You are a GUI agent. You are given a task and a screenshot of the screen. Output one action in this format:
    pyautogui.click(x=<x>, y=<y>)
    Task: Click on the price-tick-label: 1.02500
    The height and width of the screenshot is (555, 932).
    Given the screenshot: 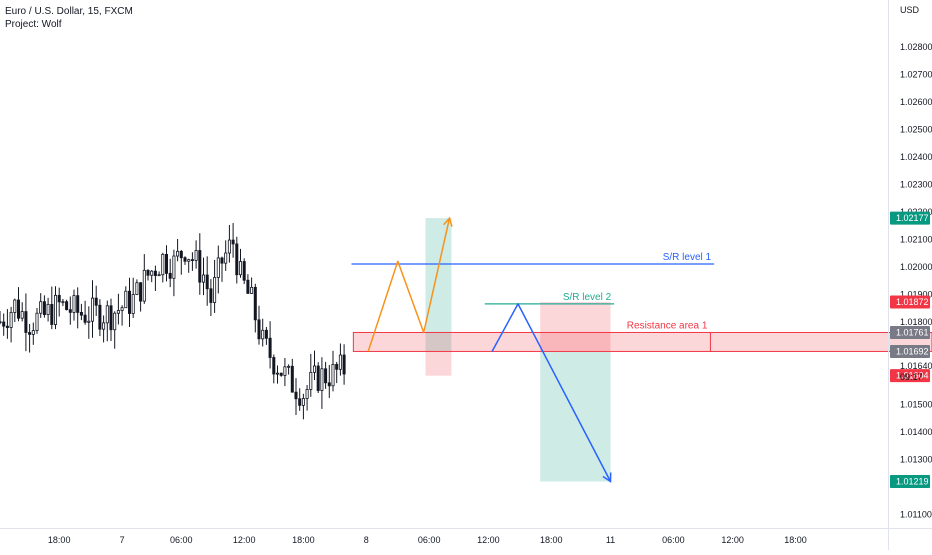 What is the action you would take?
    pyautogui.click(x=916, y=129)
    